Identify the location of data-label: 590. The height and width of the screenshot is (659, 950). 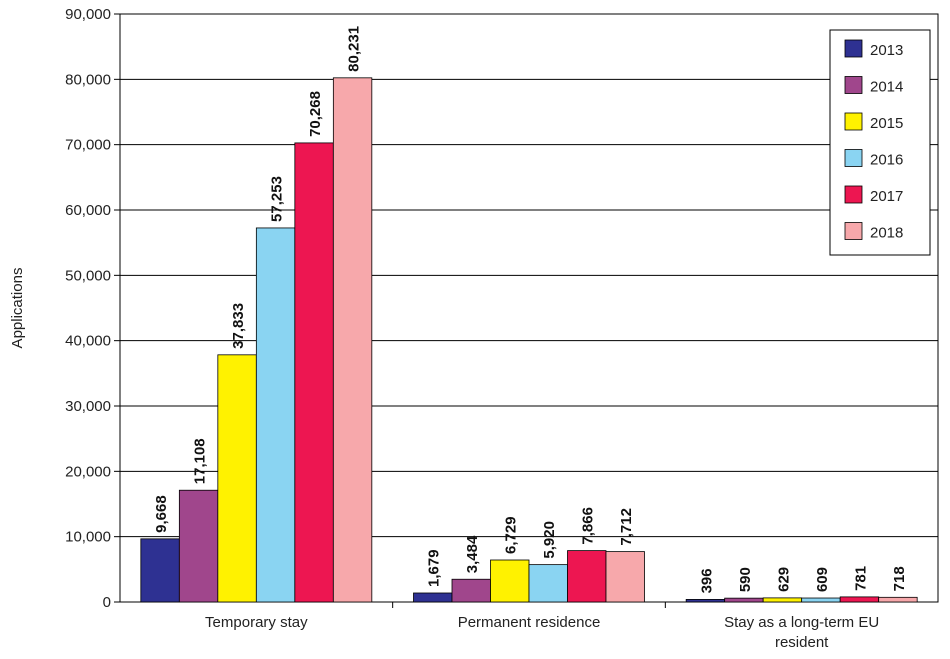
(745, 579).